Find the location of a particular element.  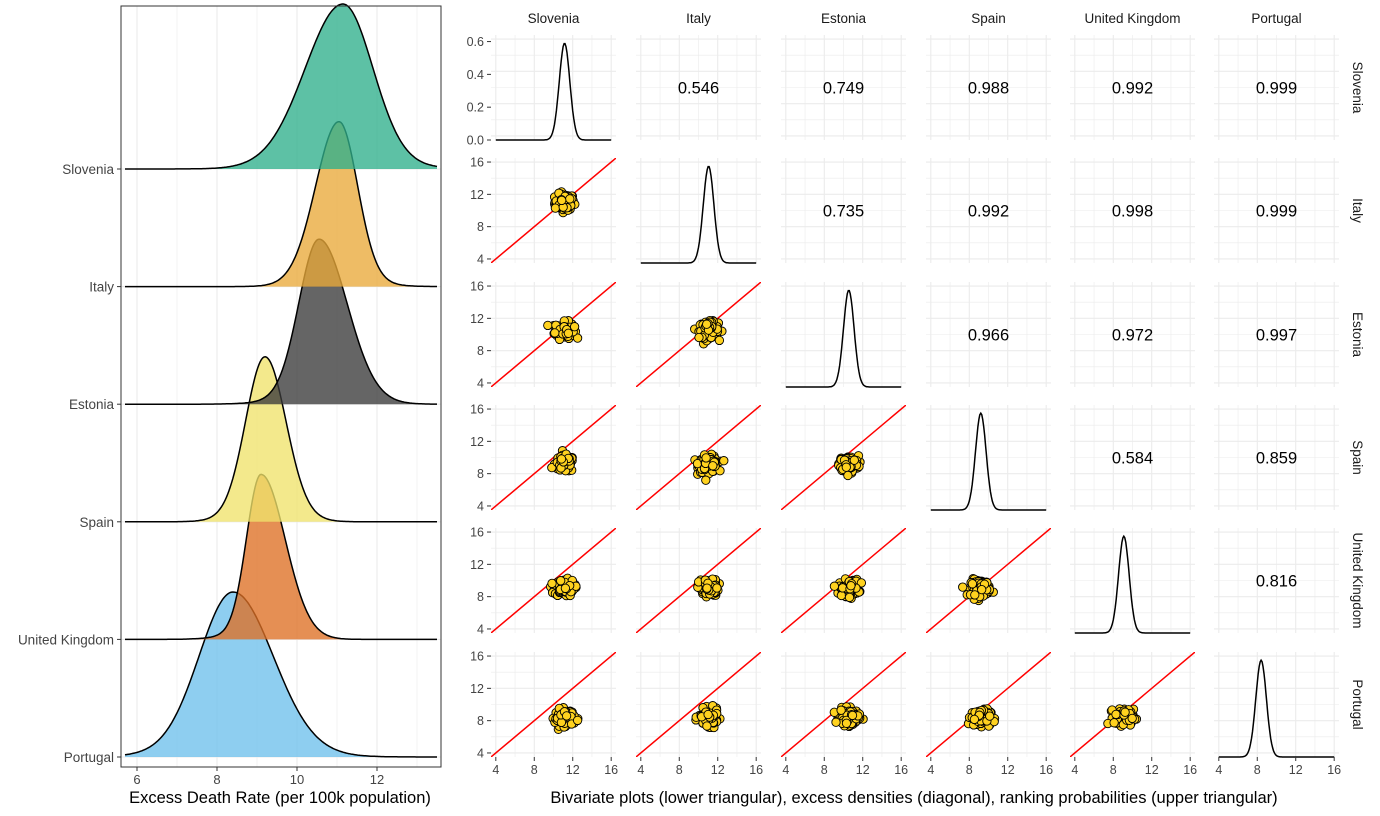

column-strip-label-slovenia: Slovenia is located at coordinates (554, 18).